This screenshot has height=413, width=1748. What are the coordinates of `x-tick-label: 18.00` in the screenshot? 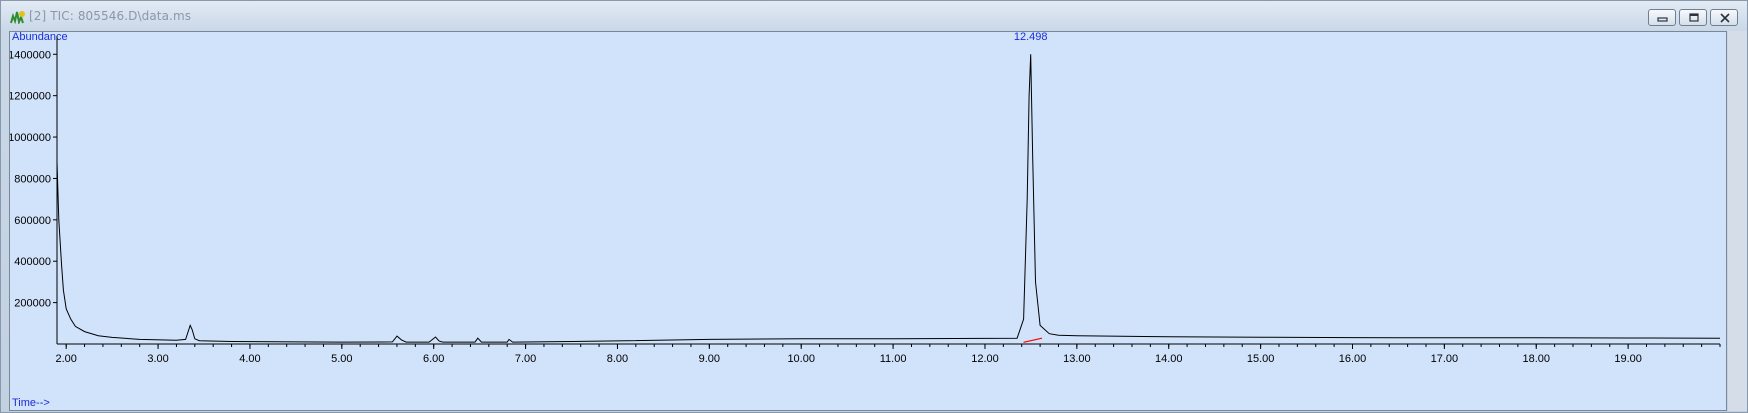 It's located at (1536, 359).